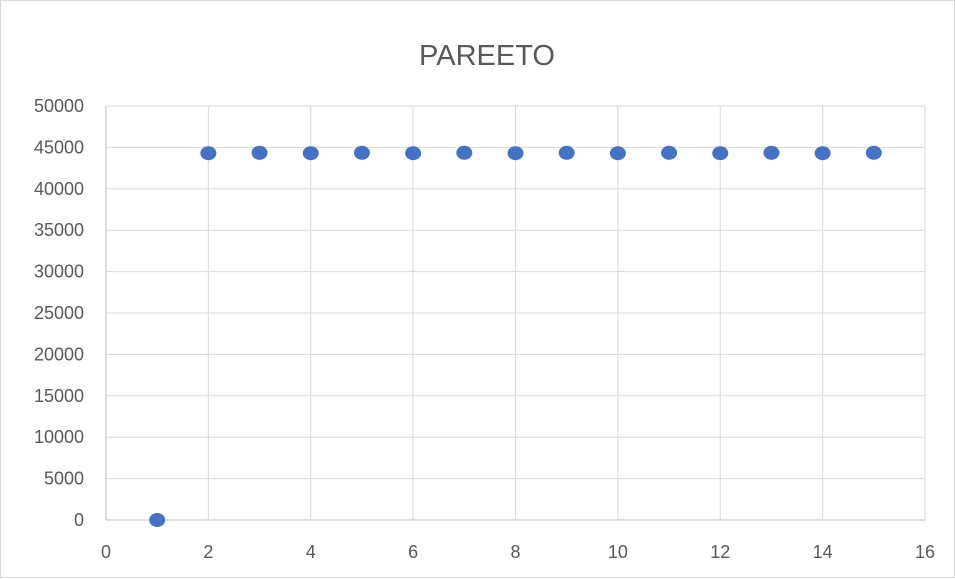  What do you see at coordinates (413, 552) in the screenshot?
I see `x-tick-label: 6` at bounding box center [413, 552].